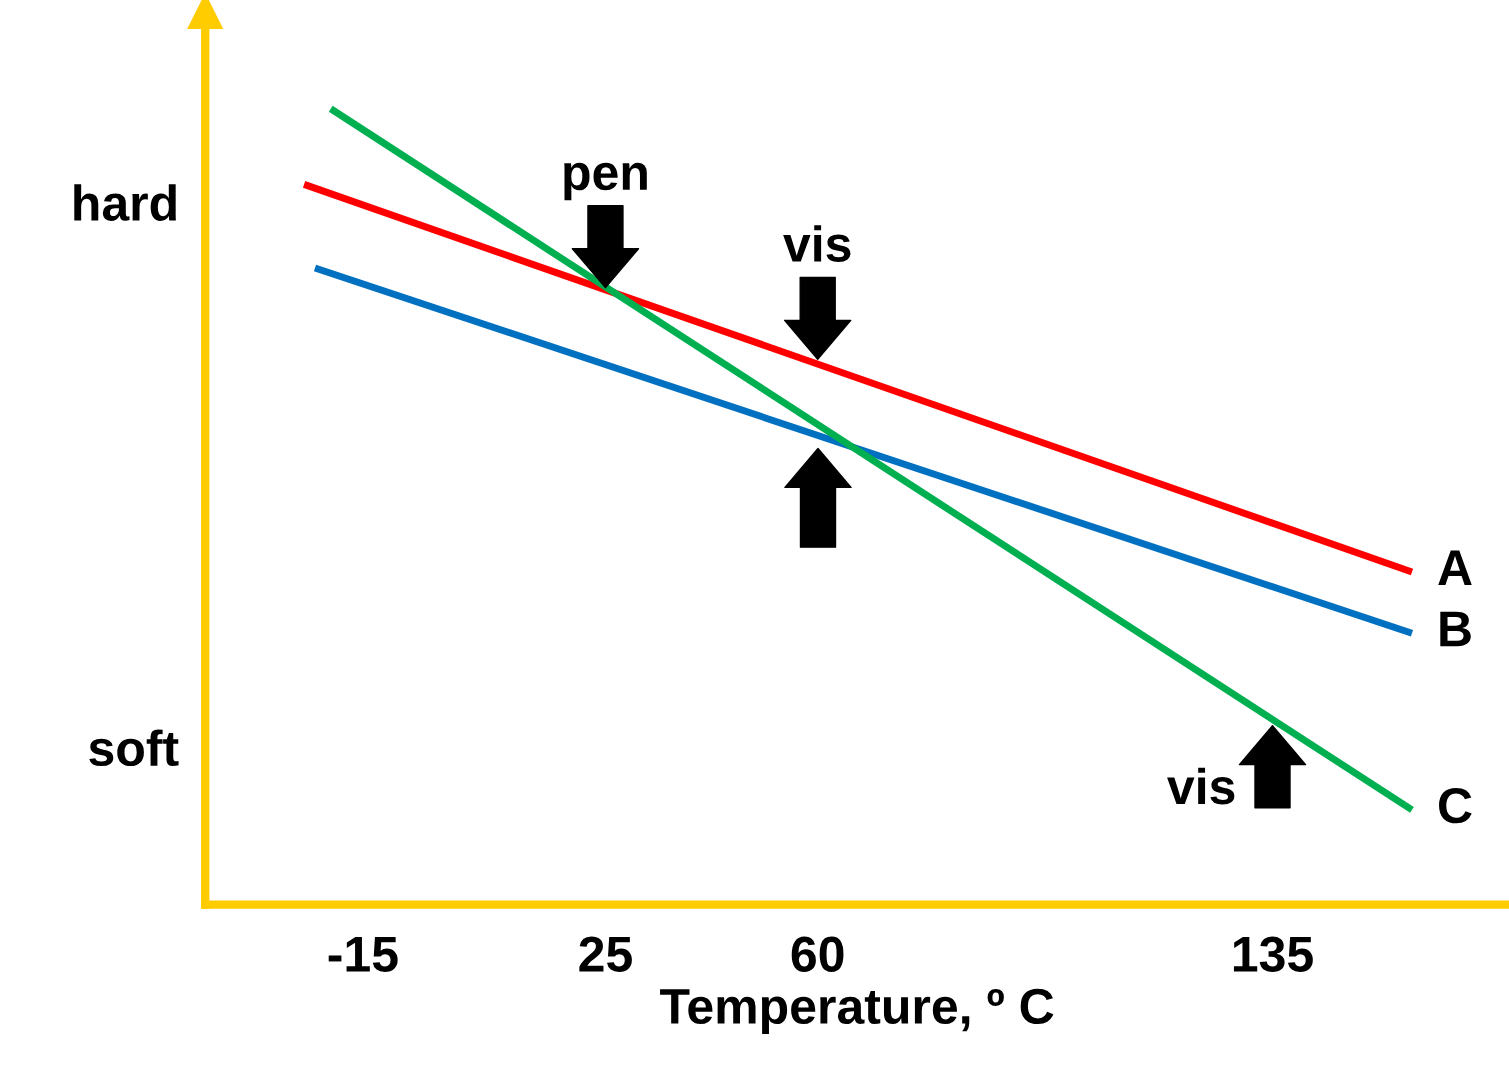 Image resolution: width=1509 pixels, height=1086 pixels. What do you see at coordinates (1455, 629) in the screenshot?
I see `series-label: B` at bounding box center [1455, 629].